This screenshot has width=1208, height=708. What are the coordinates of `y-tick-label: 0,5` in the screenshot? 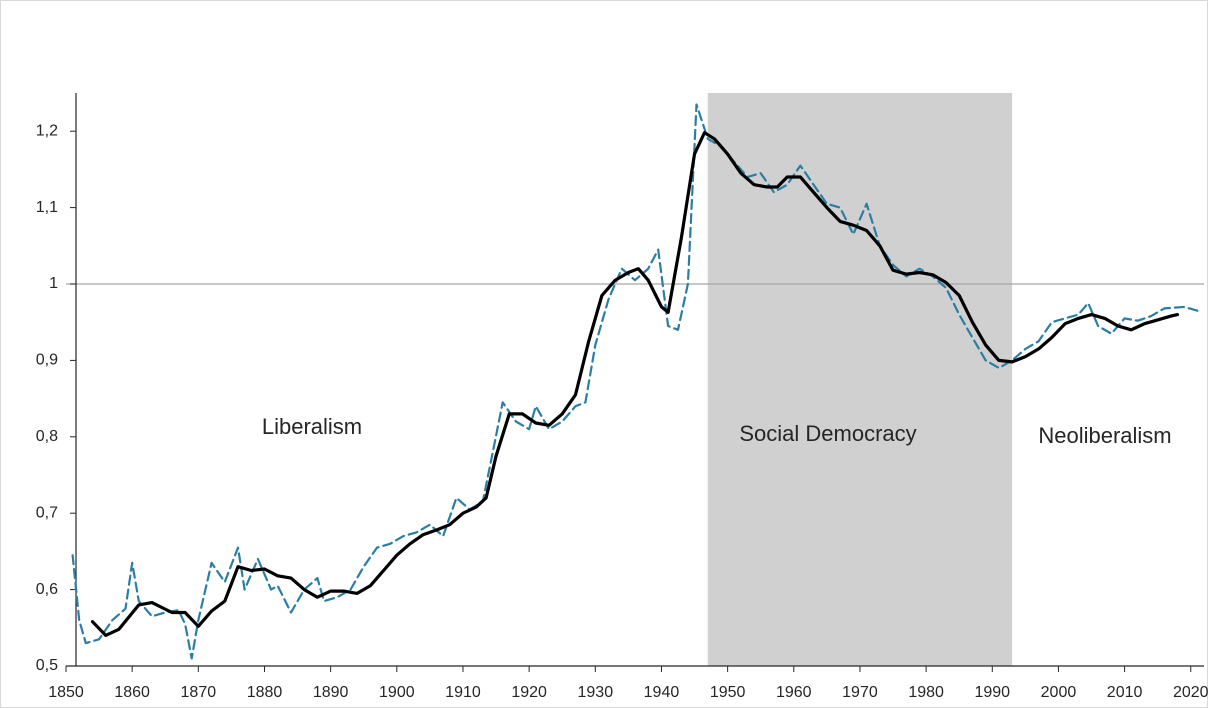 It's located at (47, 665).